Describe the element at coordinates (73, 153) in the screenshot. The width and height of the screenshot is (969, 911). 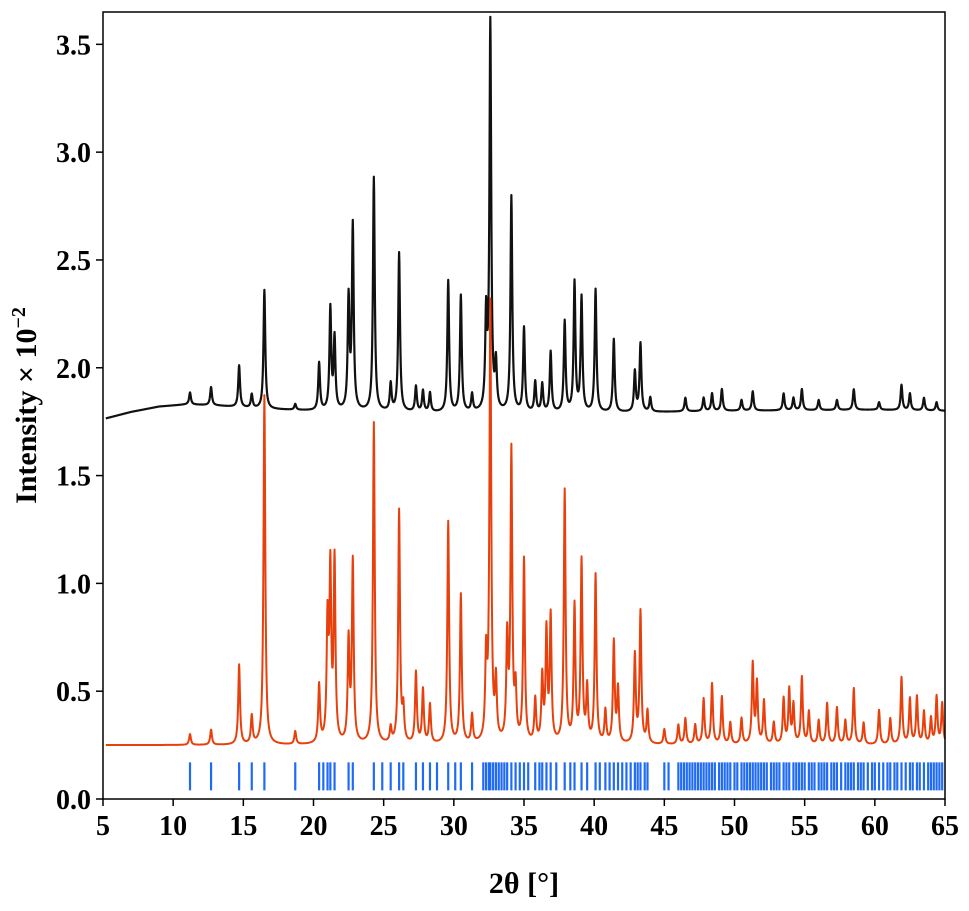
I see `y-tick-label-6: 3.0` at that location.